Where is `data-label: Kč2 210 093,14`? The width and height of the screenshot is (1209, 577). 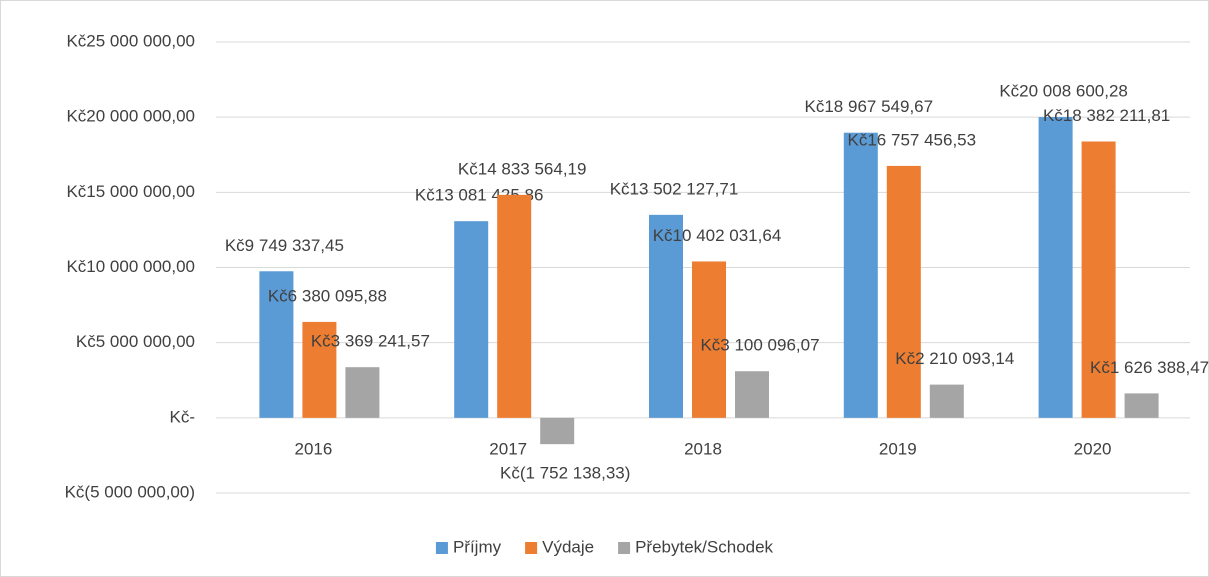
data-label: Kč2 210 093,14 is located at coordinates (954, 358).